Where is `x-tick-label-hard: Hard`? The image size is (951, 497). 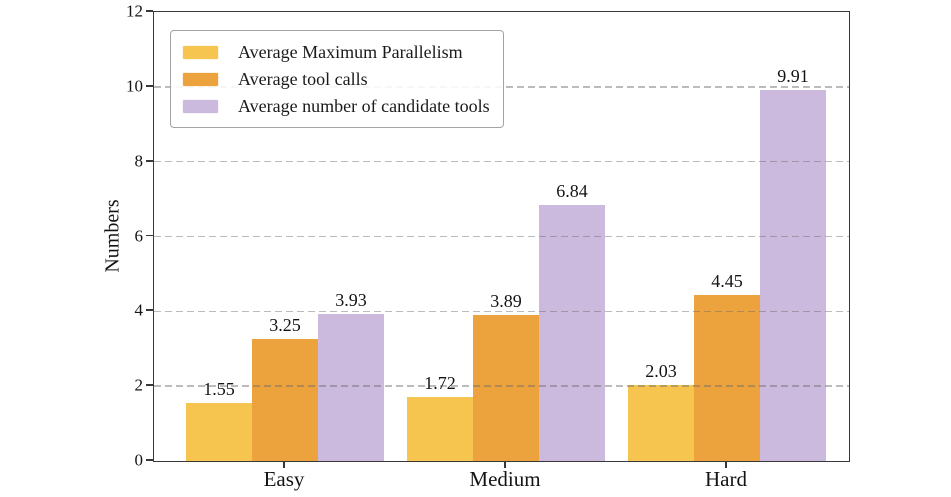 x-tick-label-hard: Hard is located at coordinates (726, 479).